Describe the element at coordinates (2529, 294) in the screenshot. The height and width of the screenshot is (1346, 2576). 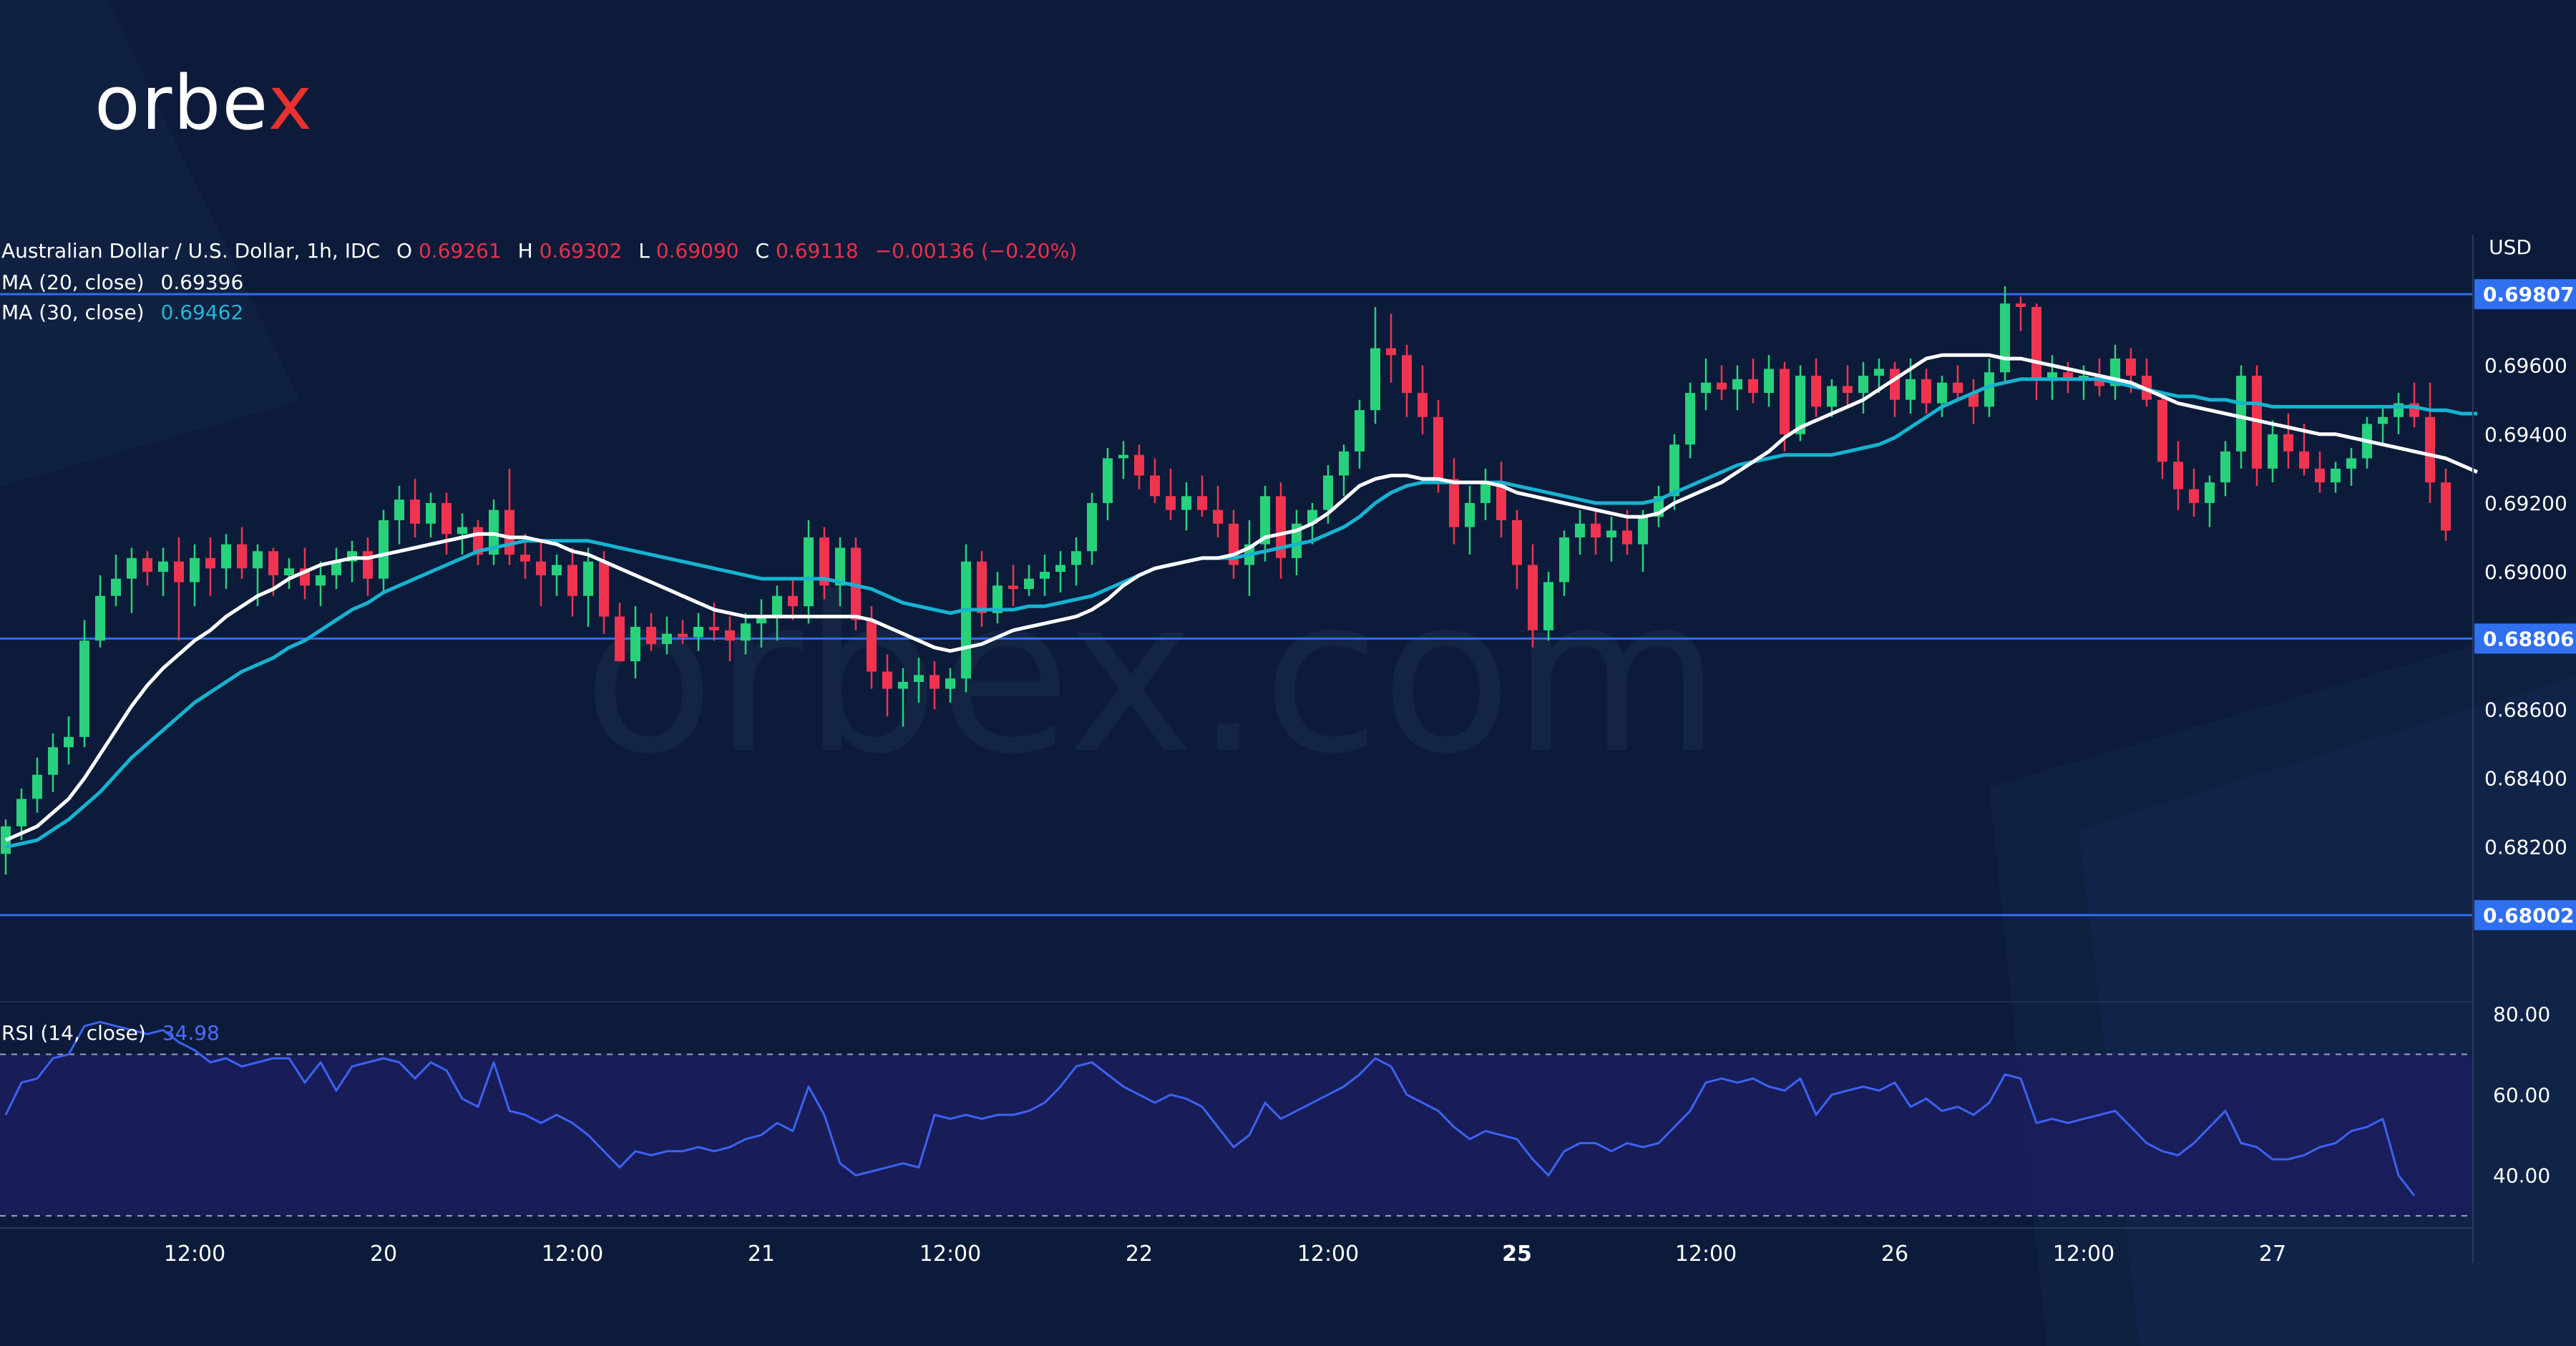
I see `level-label: 0.69807` at that location.